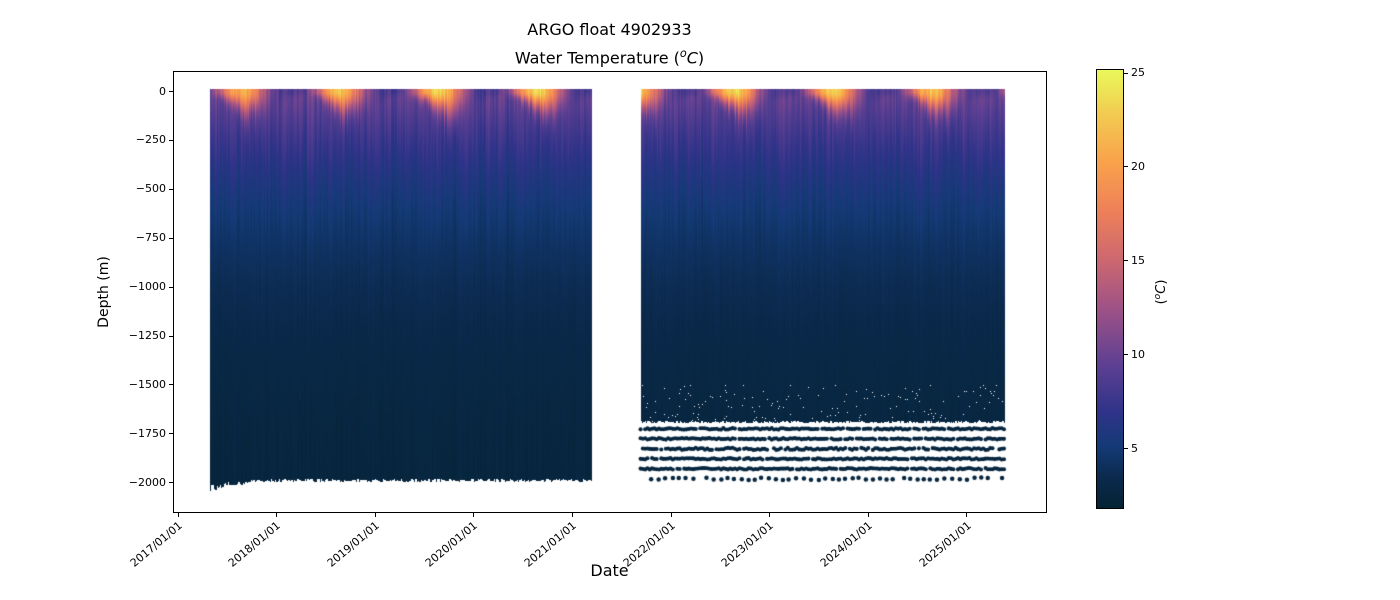  I want to click on chart-title: ARGO float 4902933, so click(609, 29).